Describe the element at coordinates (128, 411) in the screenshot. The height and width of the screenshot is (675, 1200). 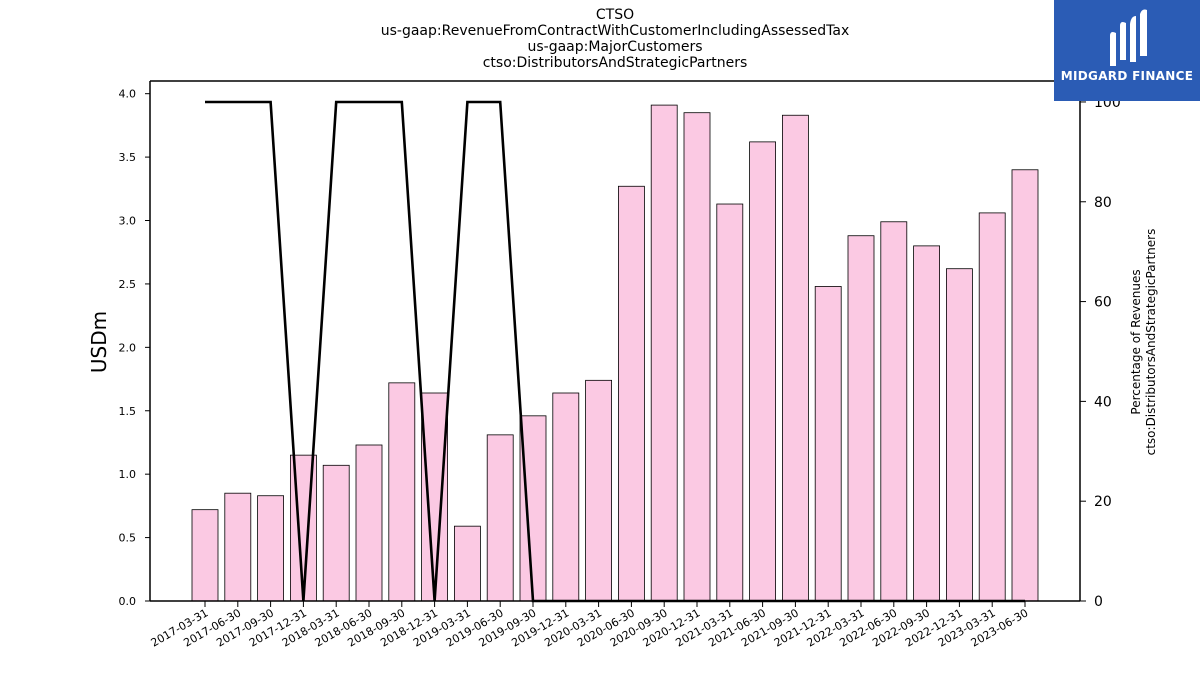
I see `y-tick-label: 1.5` at that location.